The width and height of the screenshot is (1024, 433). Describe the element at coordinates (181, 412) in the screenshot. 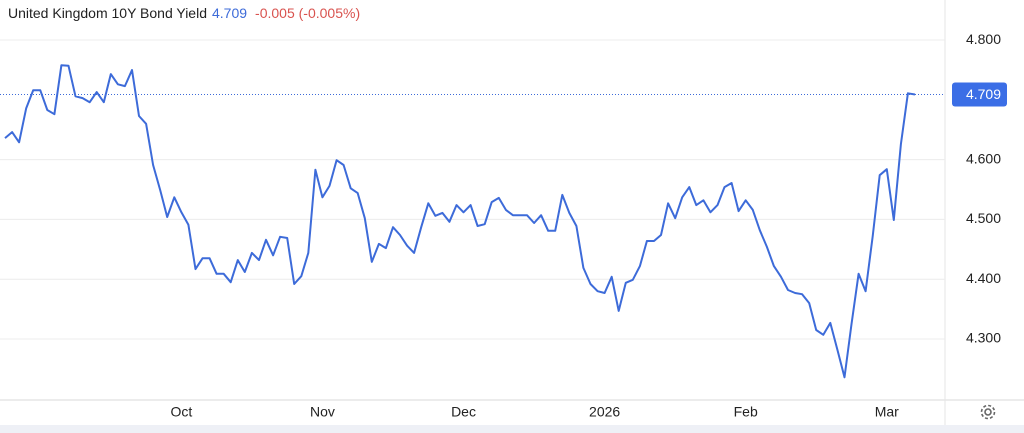

I see `x-tick-label: Oct` at that location.